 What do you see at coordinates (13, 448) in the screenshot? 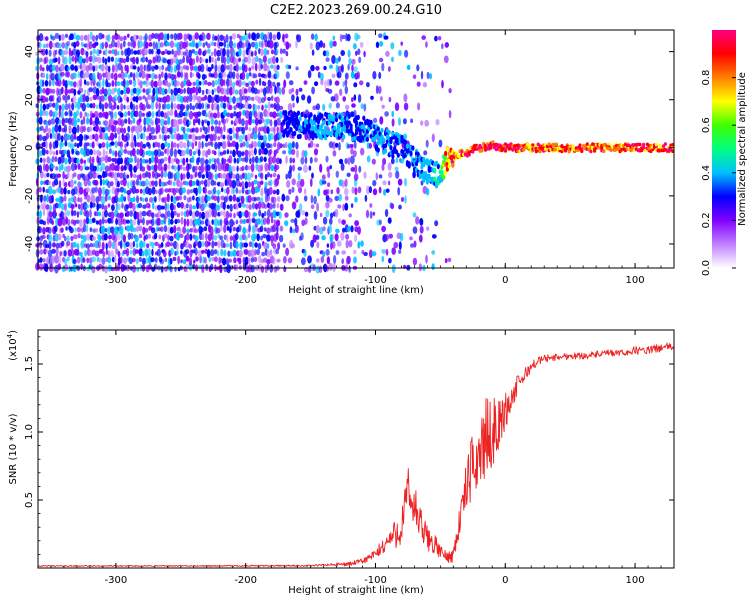
I see `snr-y-axis-label: SNR (10 * v/v)` at bounding box center [13, 448].